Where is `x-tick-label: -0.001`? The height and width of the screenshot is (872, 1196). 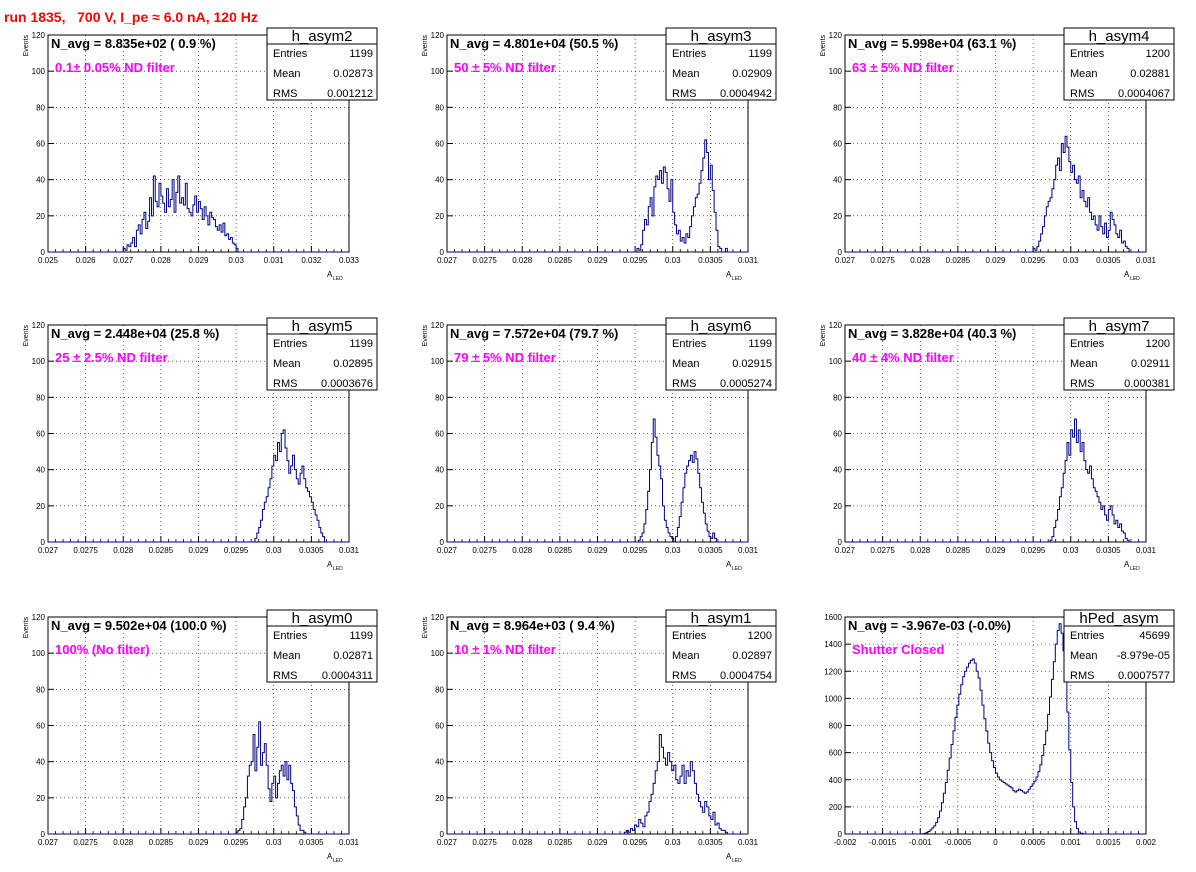 x-tick-label: -0.001 is located at coordinates (920, 842).